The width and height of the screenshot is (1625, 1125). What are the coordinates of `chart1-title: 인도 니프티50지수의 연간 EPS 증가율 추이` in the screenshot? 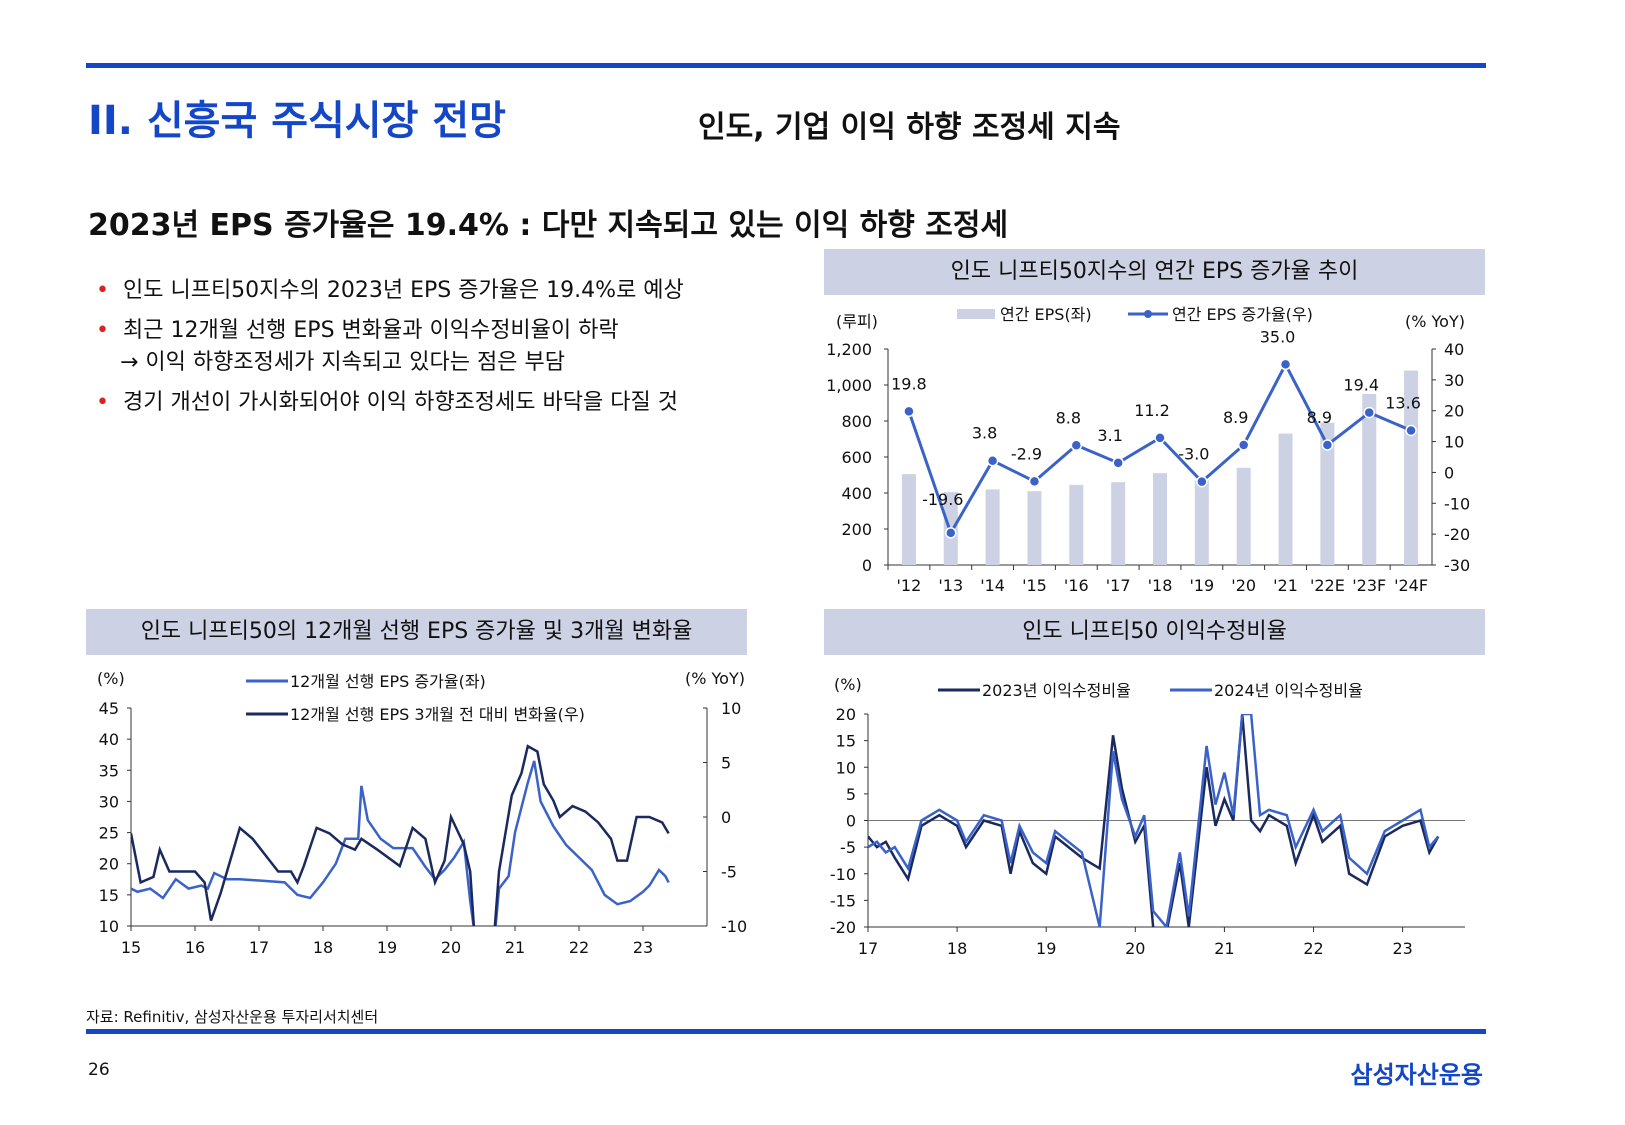 It's located at (1154, 272).